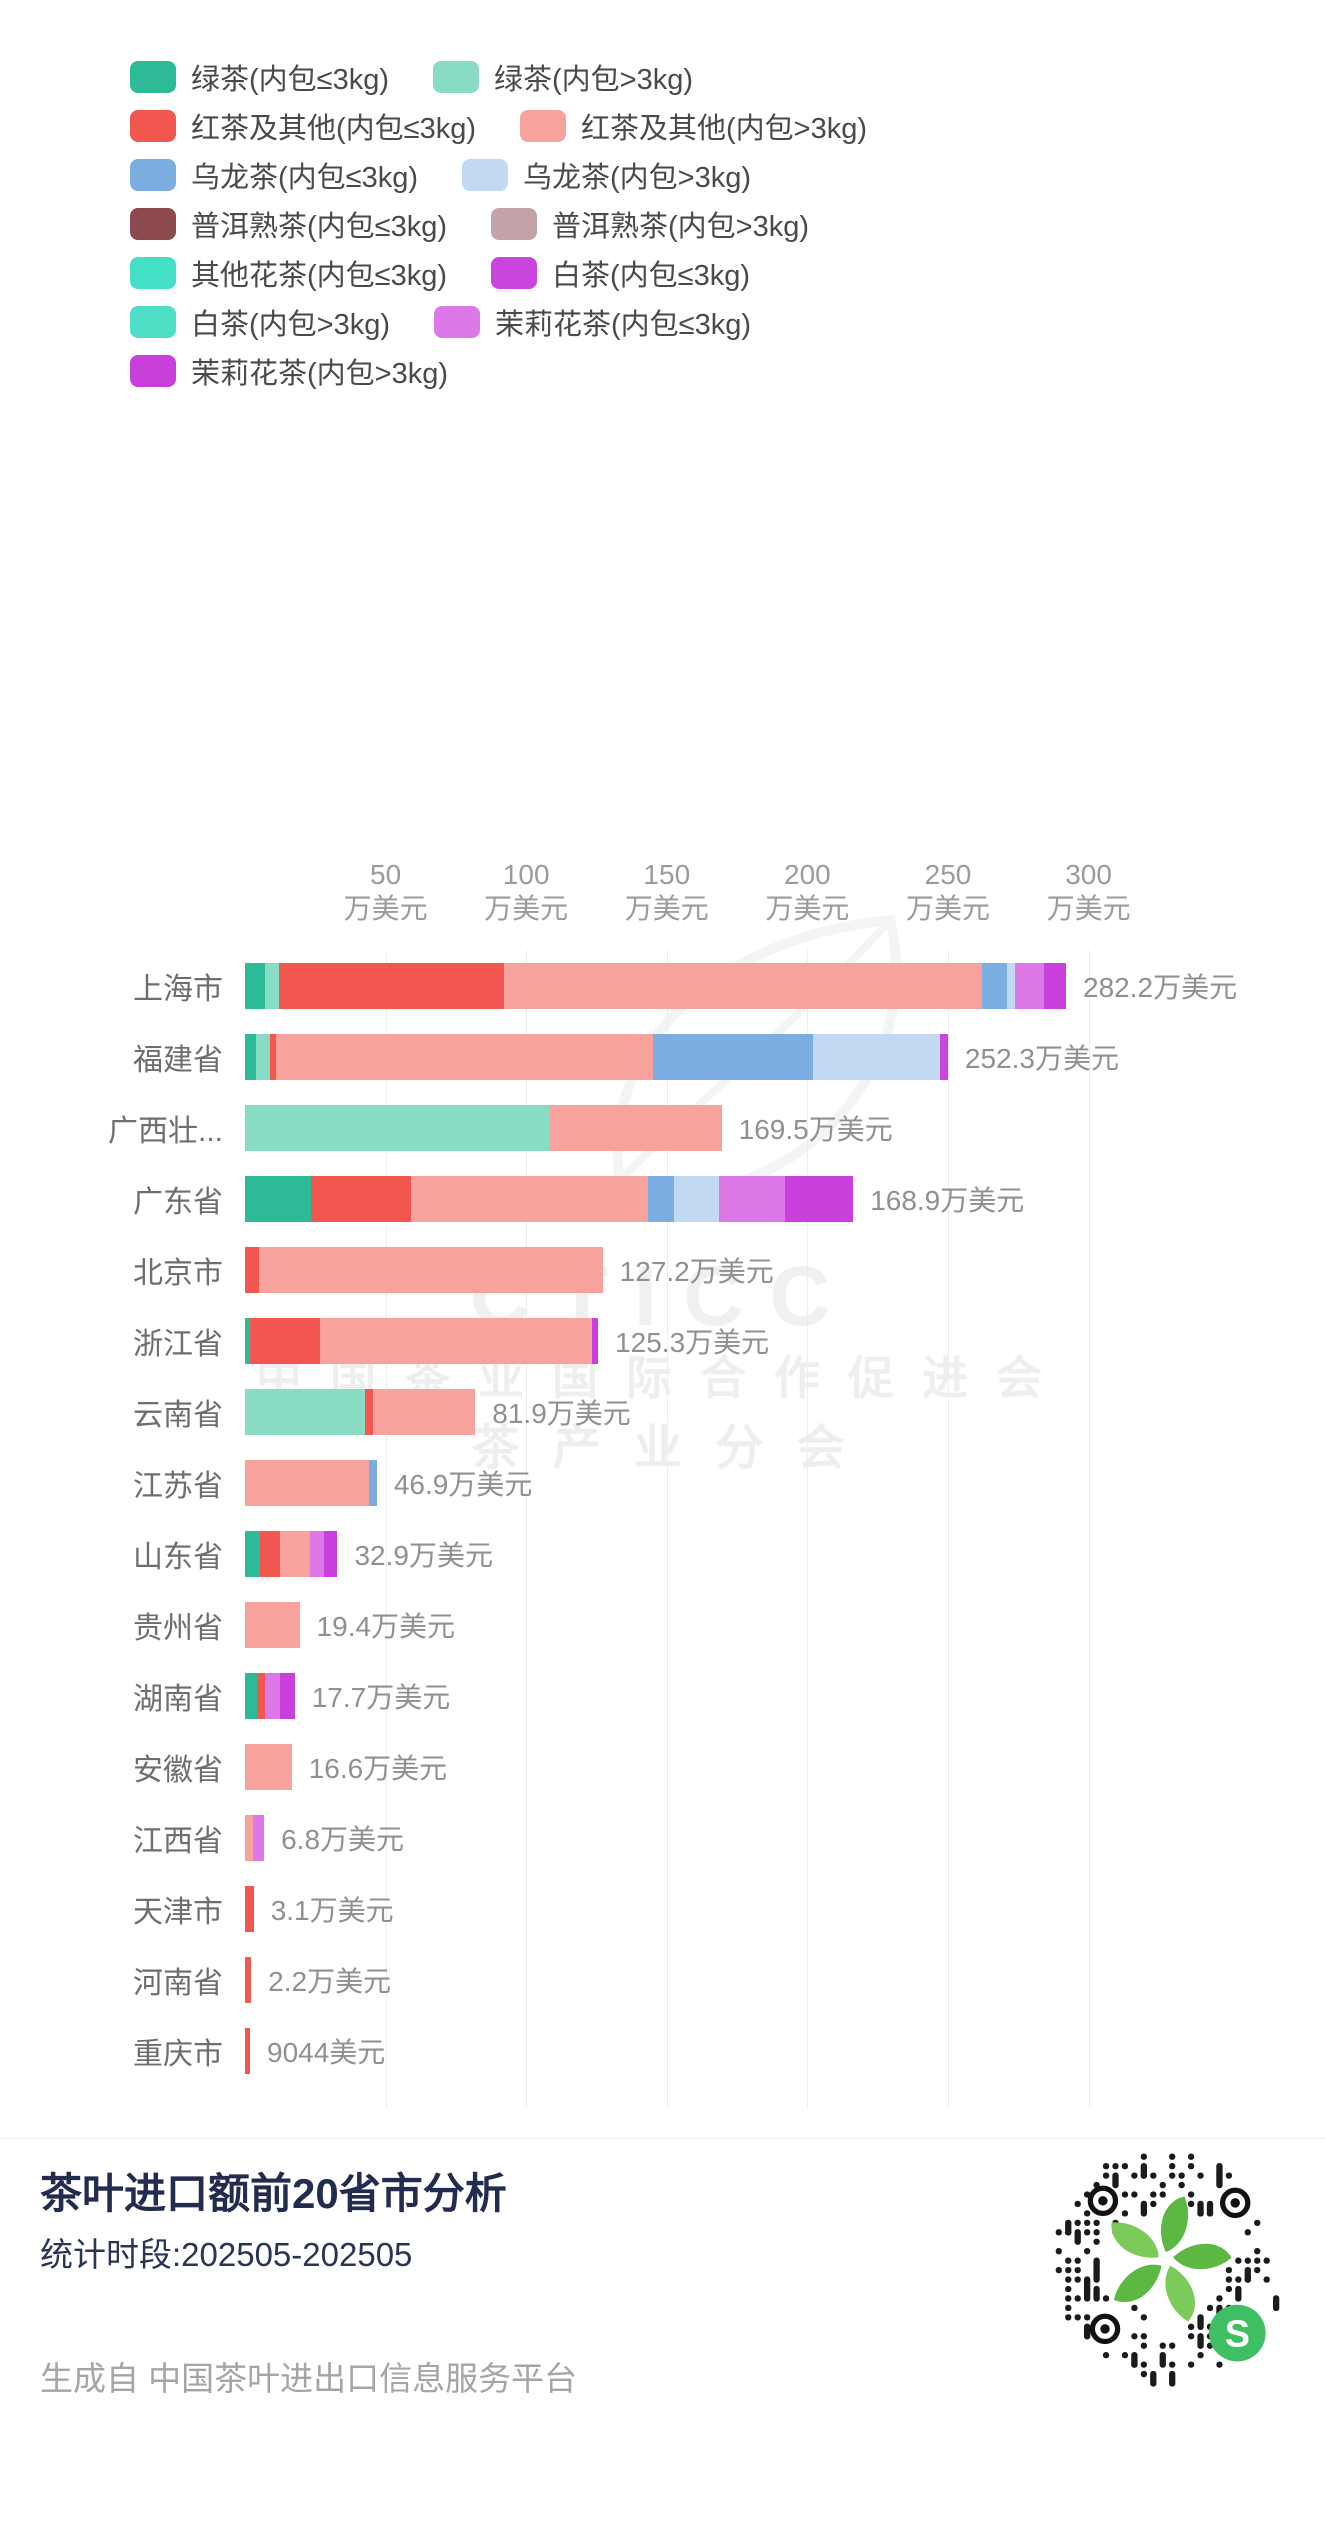 The image size is (1326, 2526). I want to click on category-label: 云南省, so click(178, 1415).